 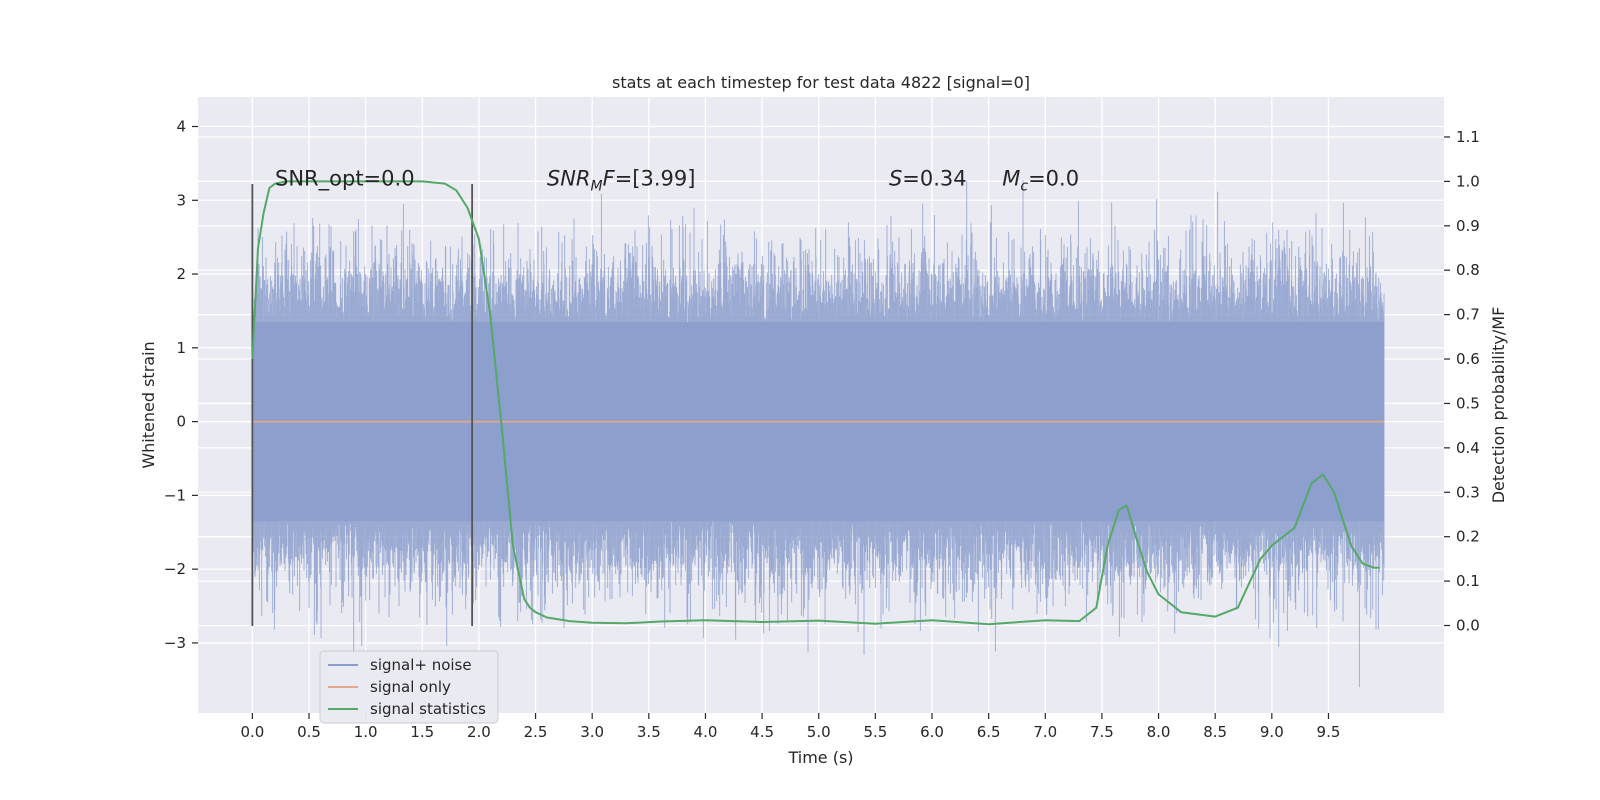 I want to click on x-tick-label: 7.5, so click(x=1102, y=732).